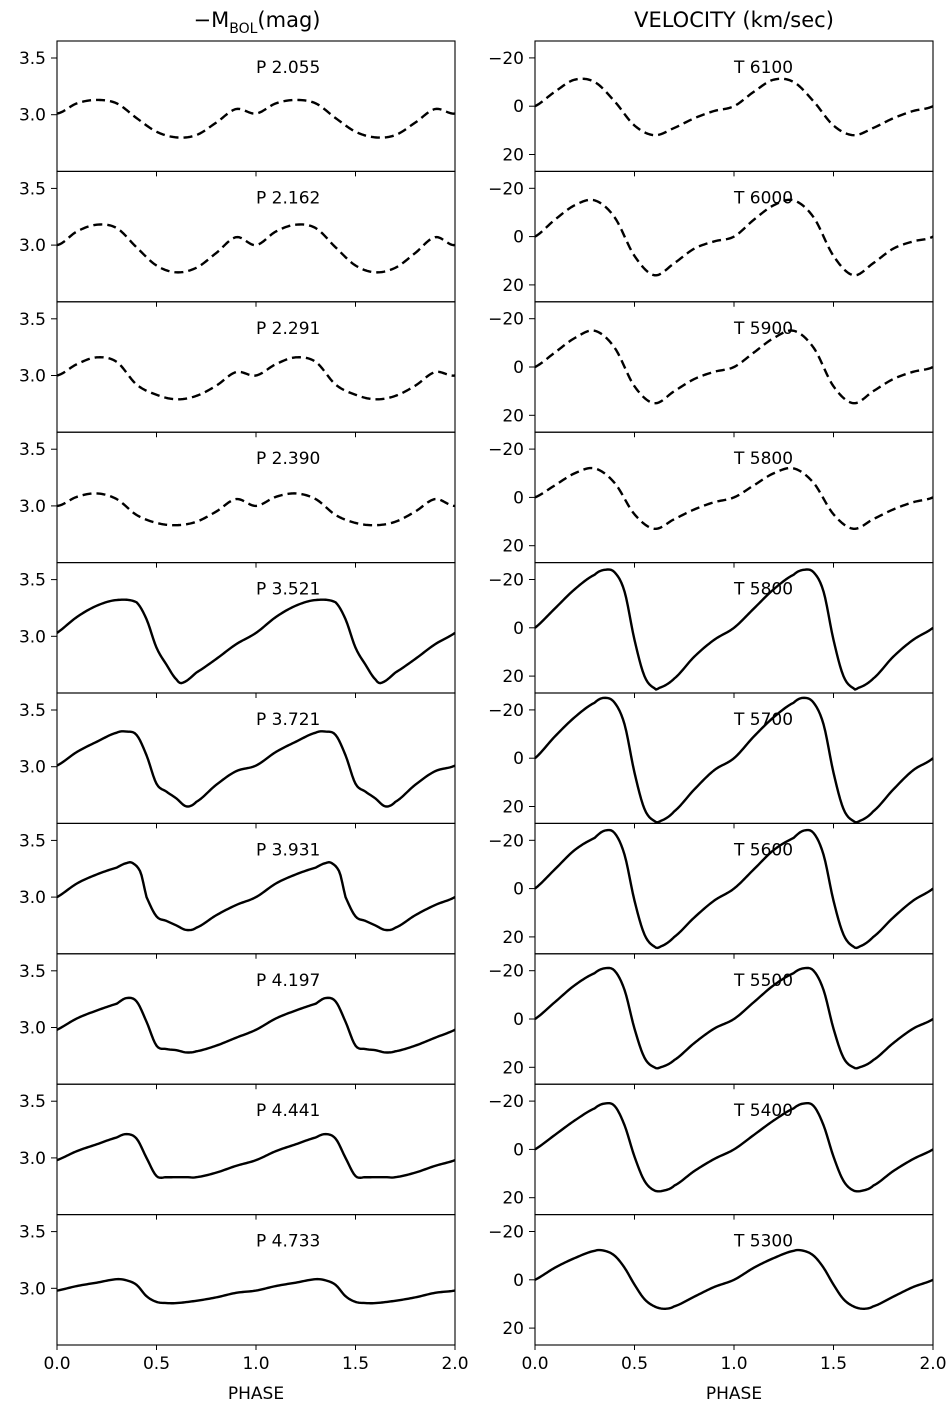 This screenshot has height=1410, width=952. Describe the element at coordinates (288, 850) in the screenshot. I see `panel-label: P 3.931` at that location.